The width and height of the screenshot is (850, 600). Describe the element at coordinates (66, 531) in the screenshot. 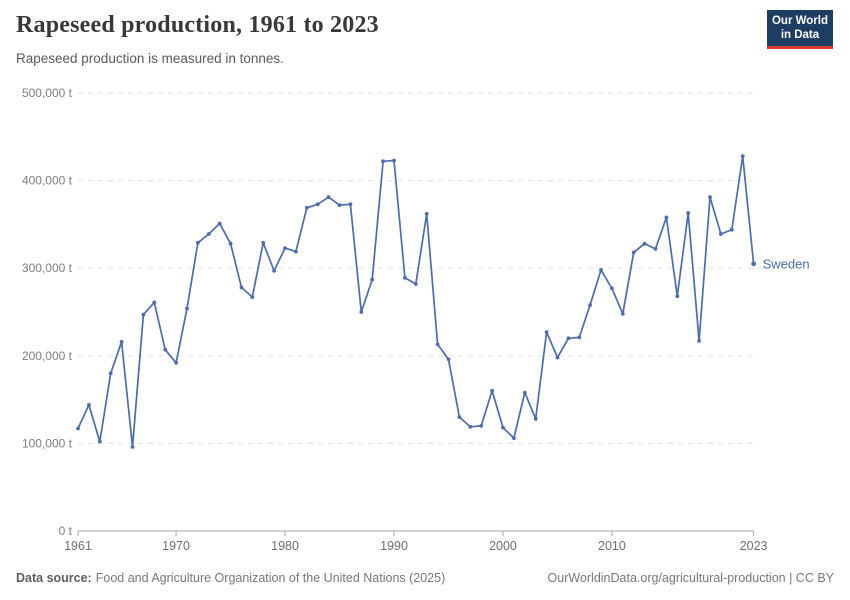

I see `y-axis-tick-label: 0 t` at that location.